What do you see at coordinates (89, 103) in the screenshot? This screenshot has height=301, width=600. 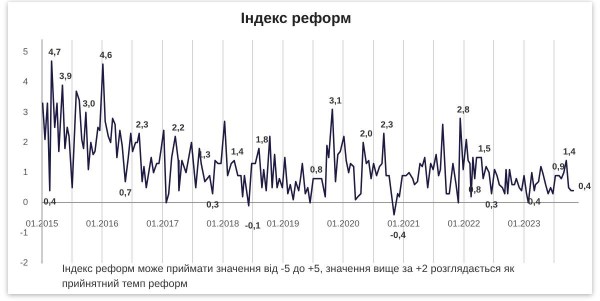 I see `annotation: 3,0` at bounding box center [89, 103].